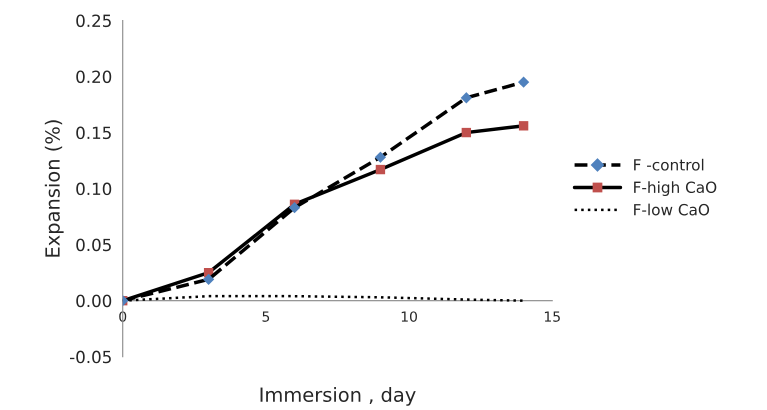 The height and width of the screenshot is (410, 767). What do you see at coordinates (338, 396) in the screenshot?
I see `x-axis-title: Immersion , day` at bounding box center [338, 396].